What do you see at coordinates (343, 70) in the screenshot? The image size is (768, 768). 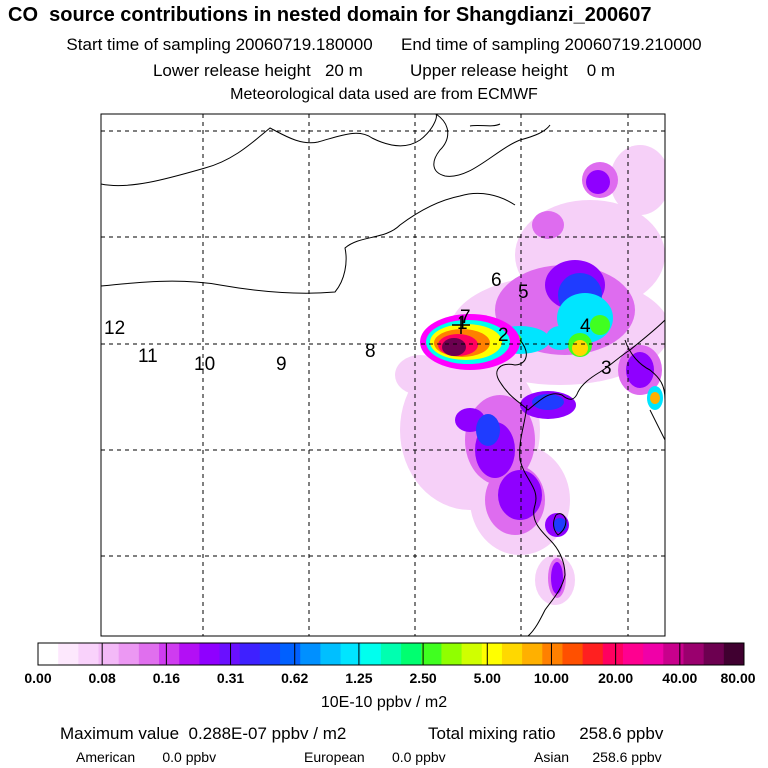 I see `lower-value: 20 m` at bounding box center [343, 70].